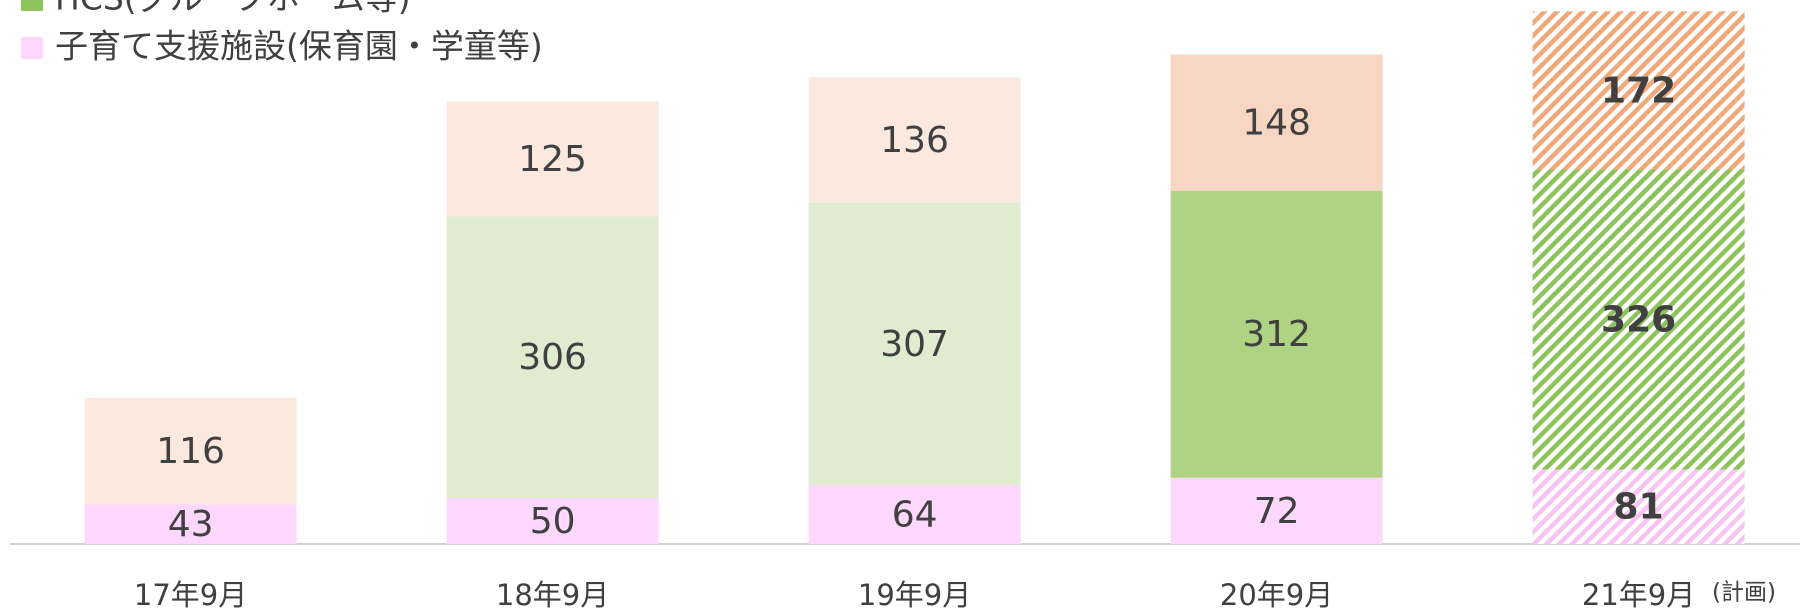 The height and width of the screenshot is (612, 1800). What do you see at coordinates (1276, 595) in the screenshot?
I see `x-tick-label: 20年9月` at bounding box center [1276, 595].